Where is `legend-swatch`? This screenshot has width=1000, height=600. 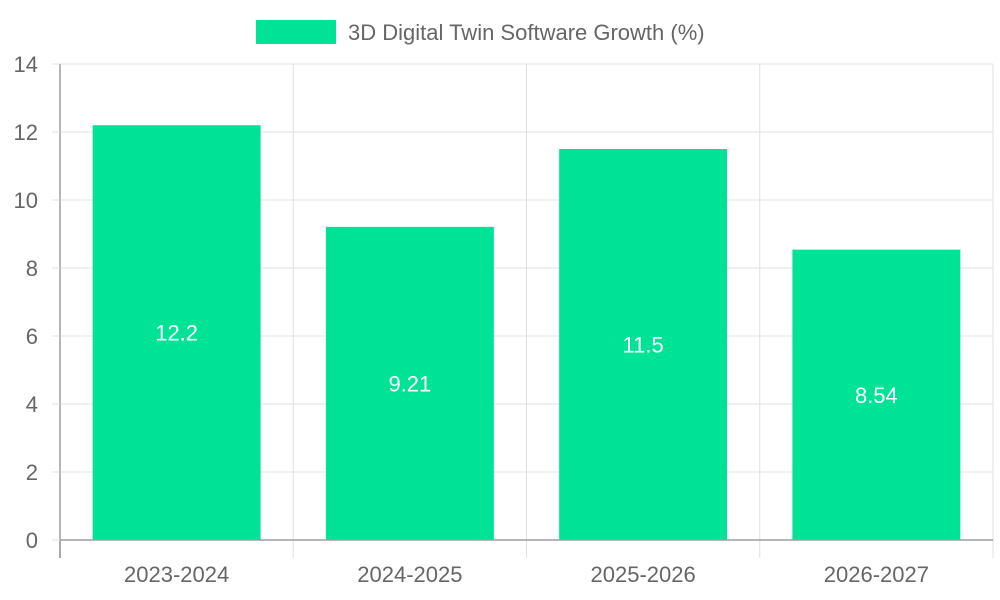
legend-swatch is located at coordinates (296, 32).